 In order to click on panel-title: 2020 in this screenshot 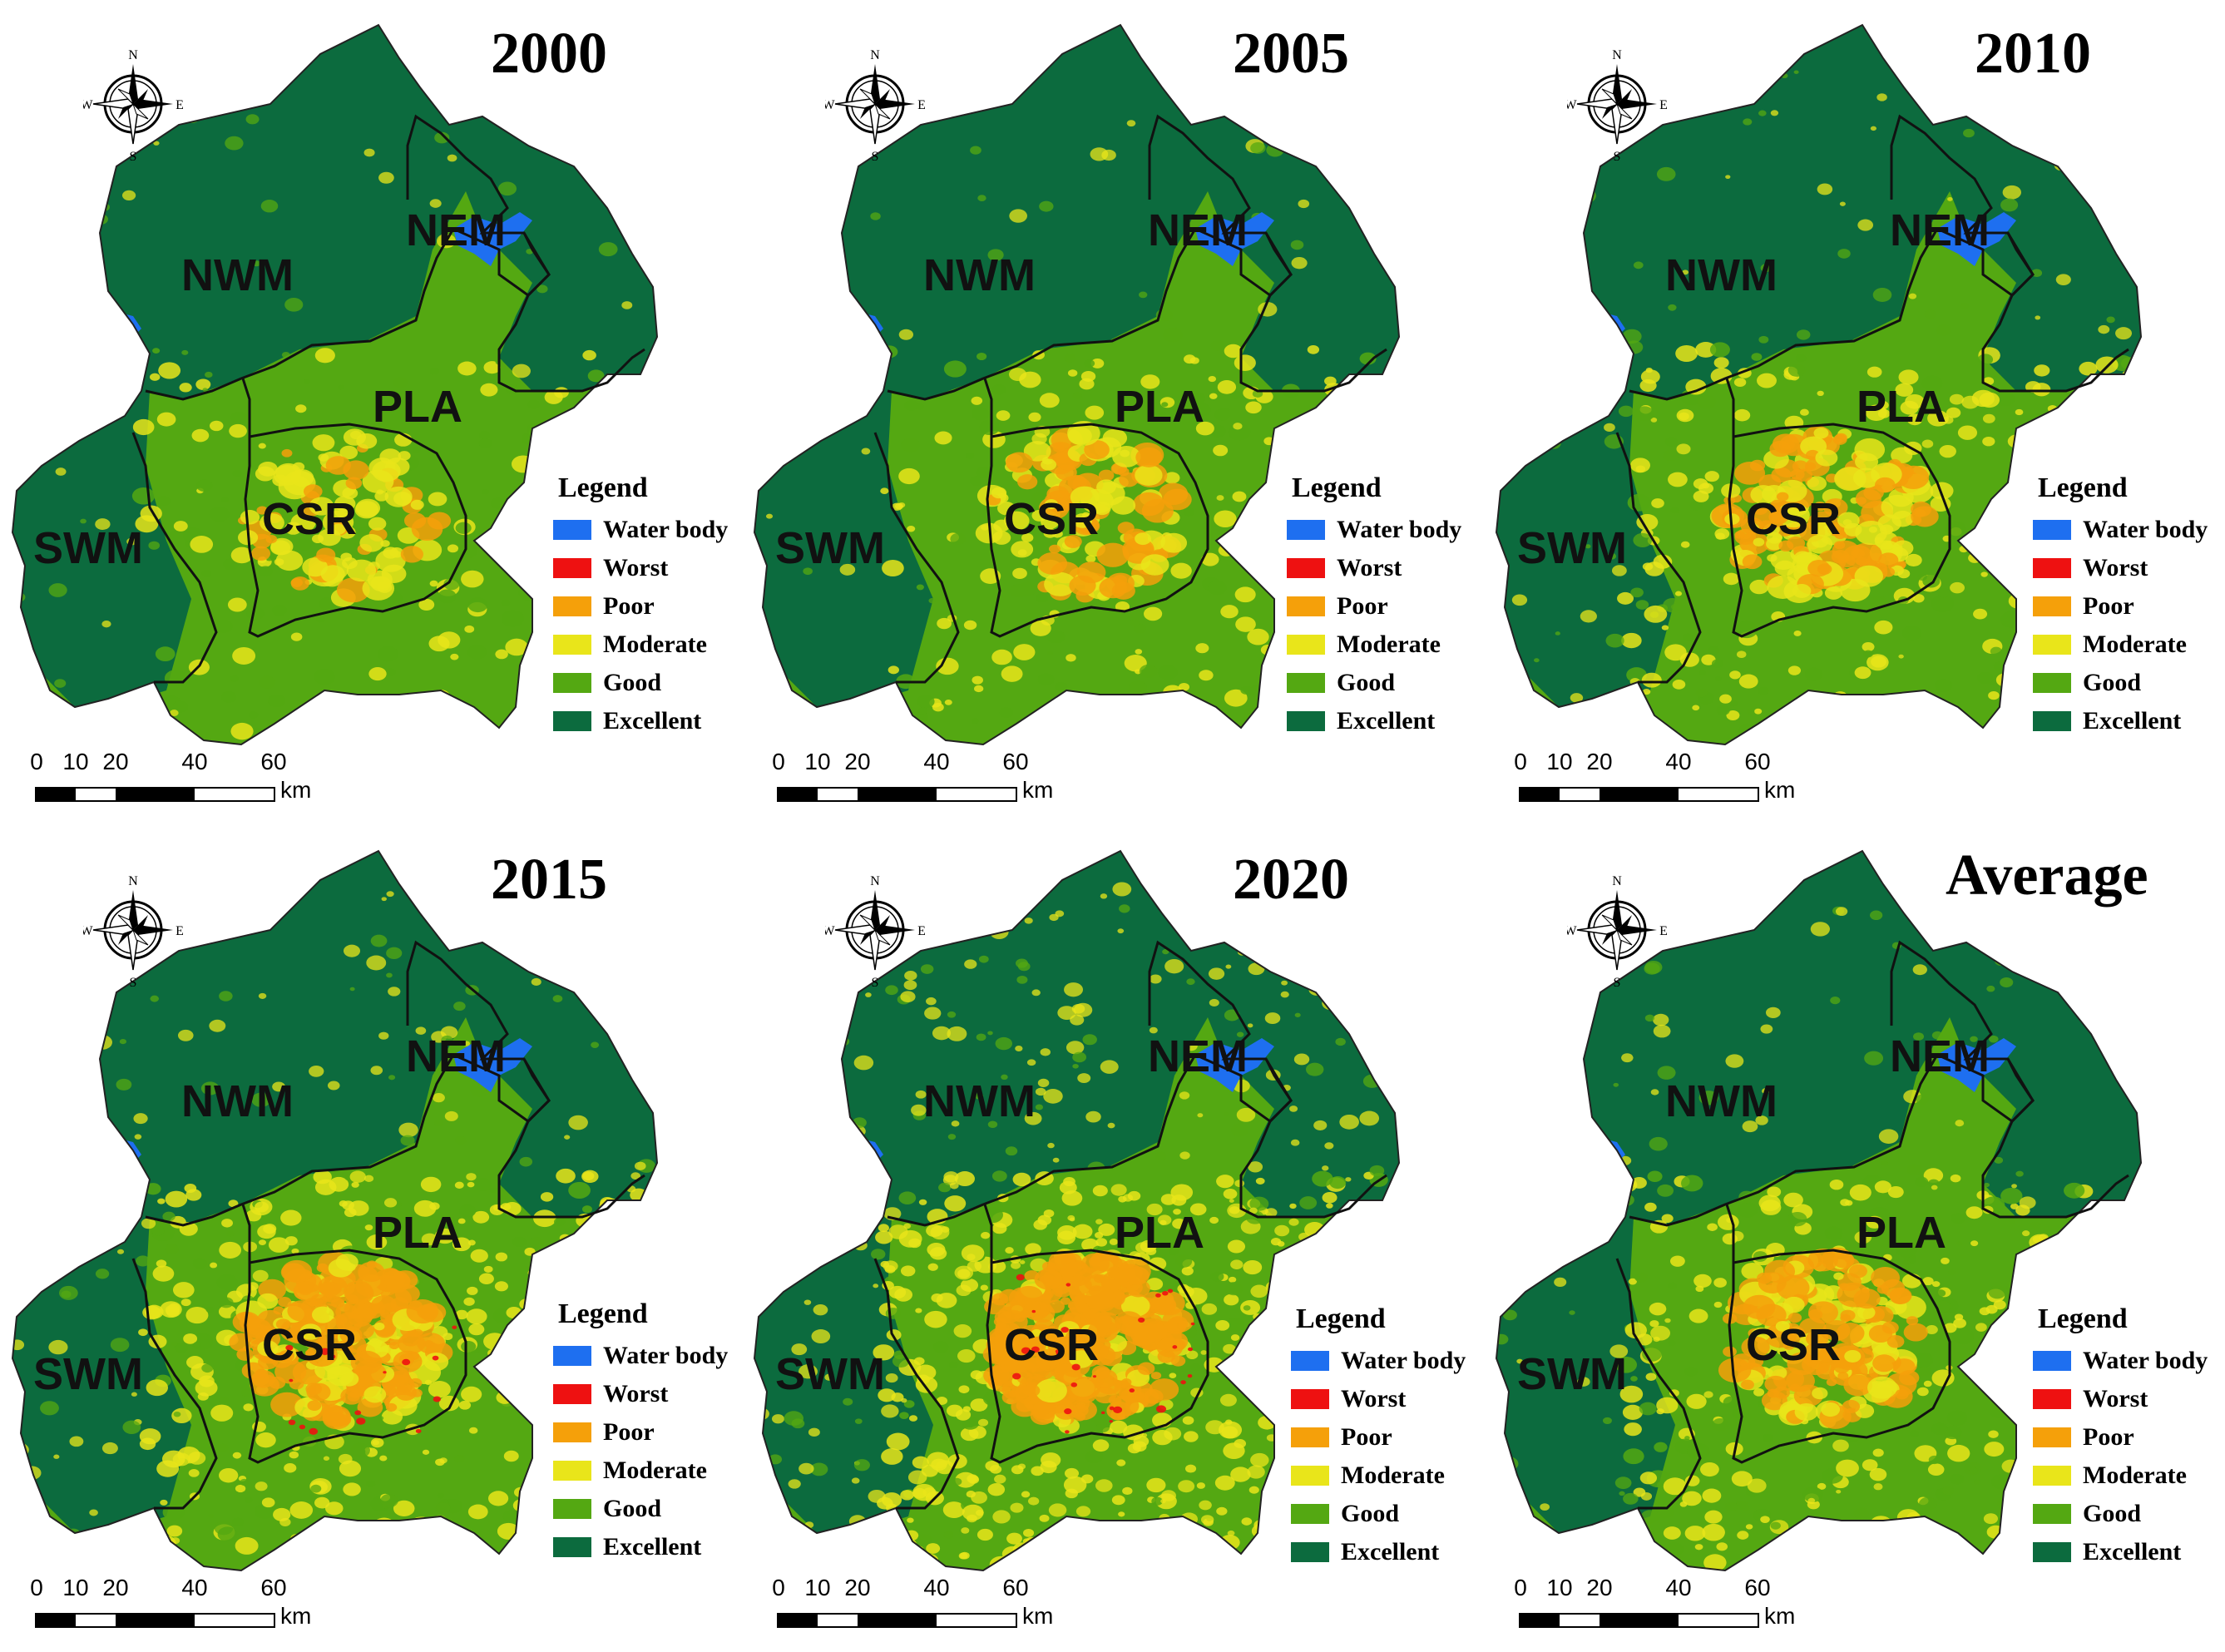, I will do `click(1291, 880)`.